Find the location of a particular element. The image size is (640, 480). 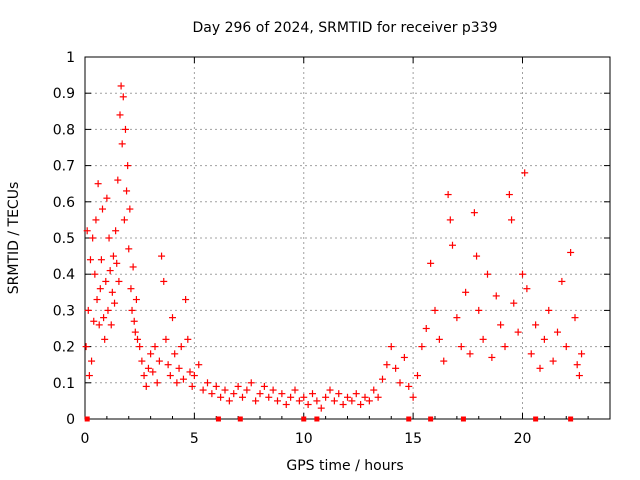

y-tick-label: 0.8 is located at coordinates (64, 130).